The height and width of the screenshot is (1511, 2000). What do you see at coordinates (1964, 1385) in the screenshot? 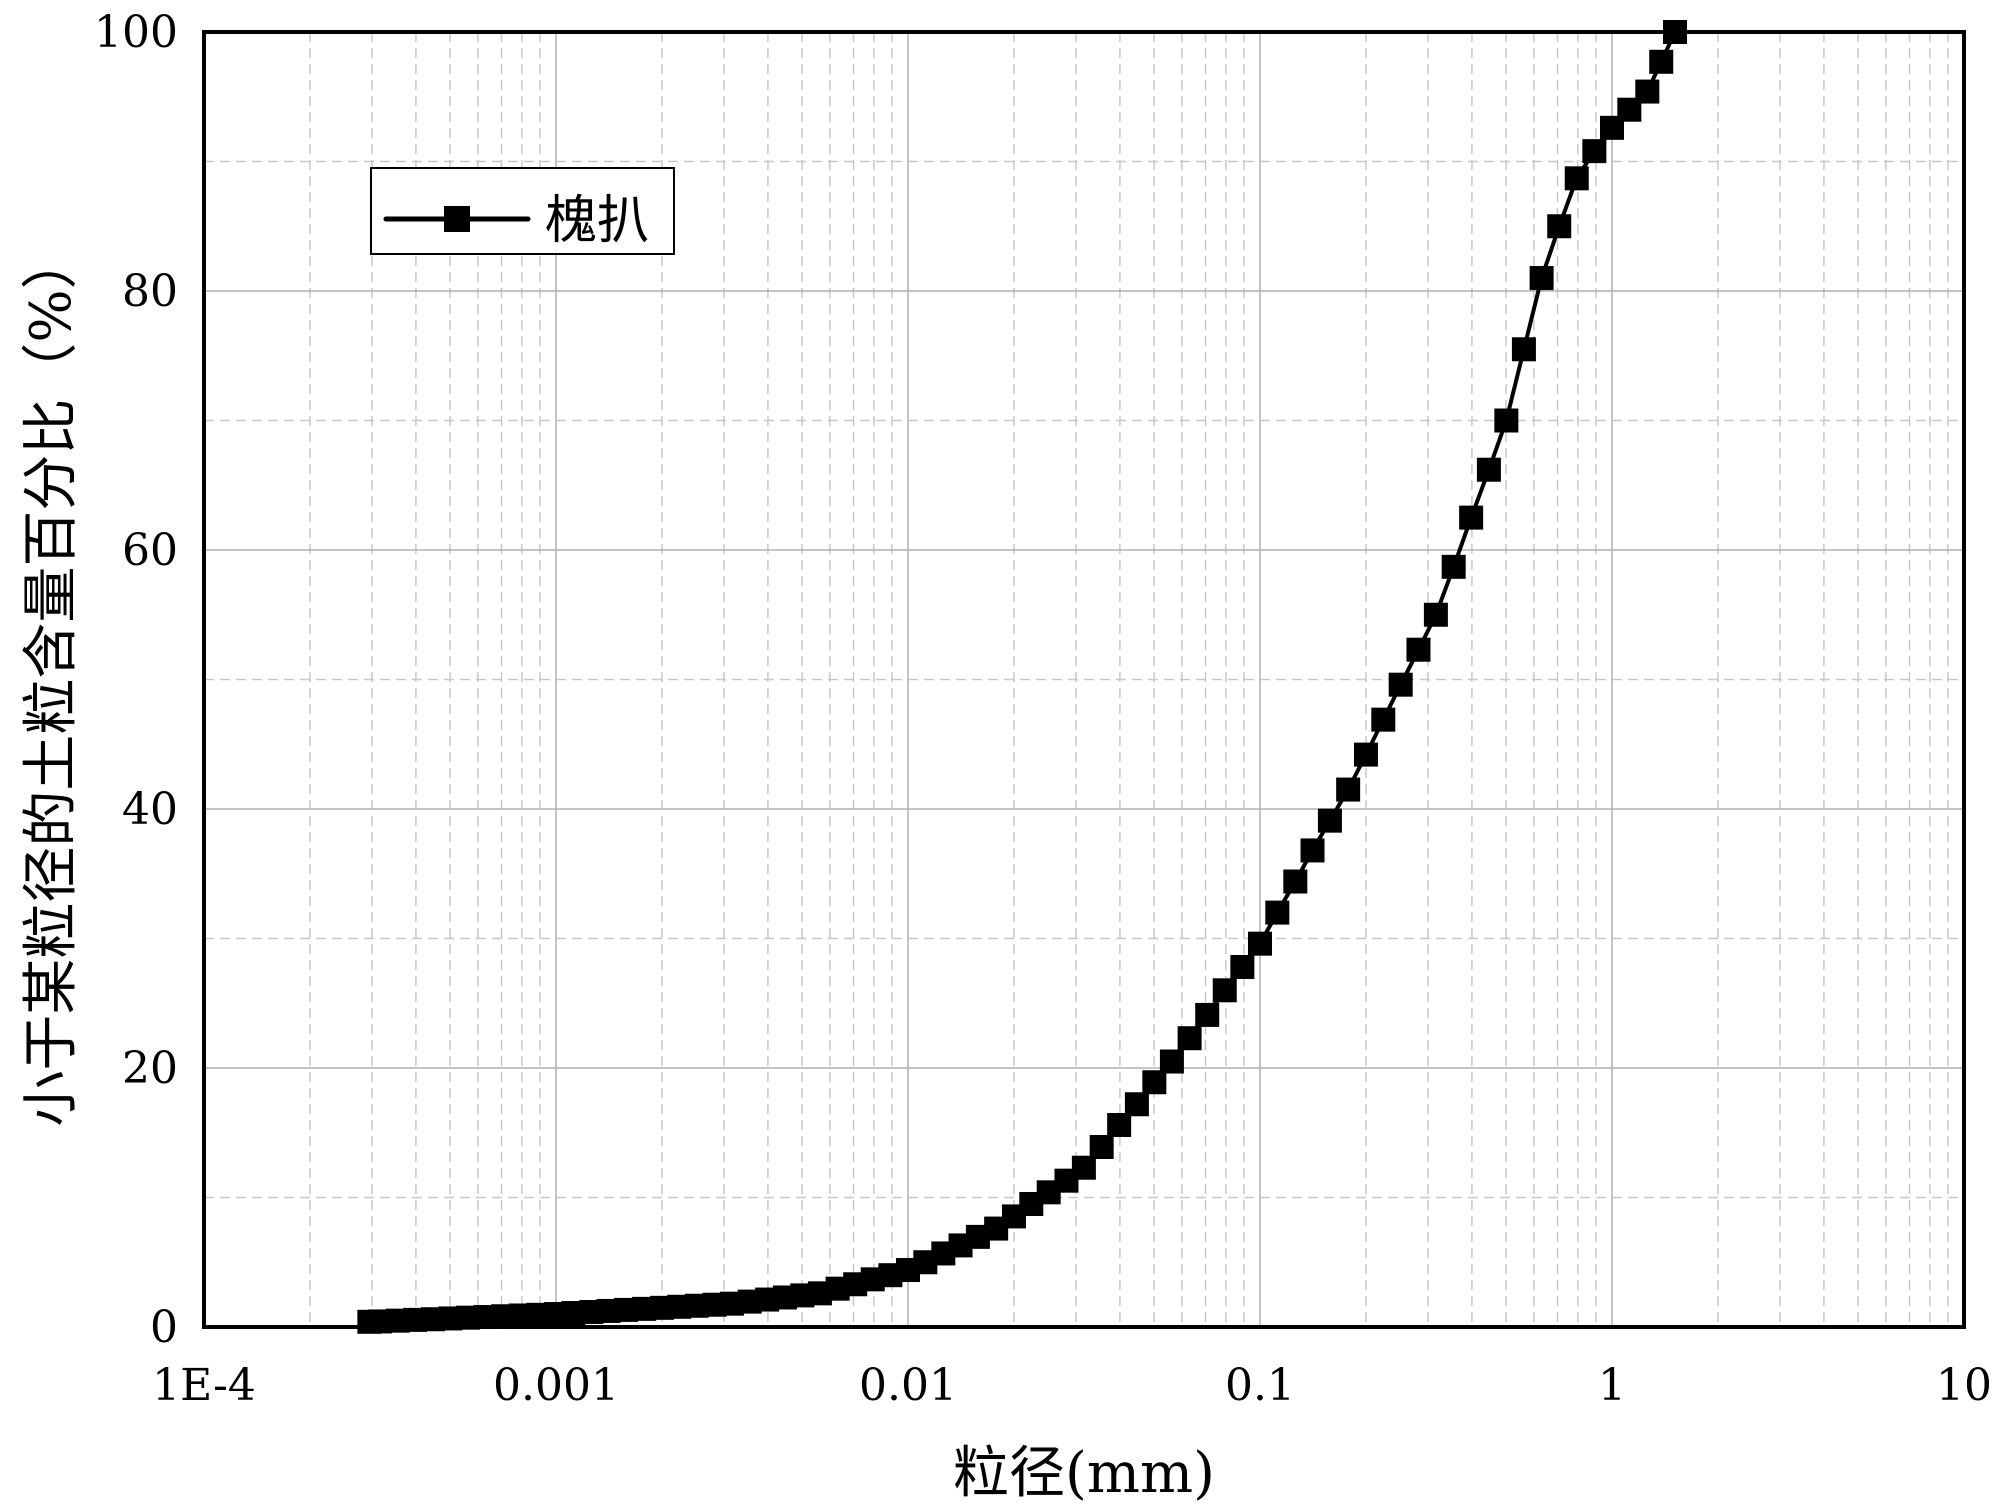
I see `x-tick-label: 10` at bounding box center [1964, 1385].